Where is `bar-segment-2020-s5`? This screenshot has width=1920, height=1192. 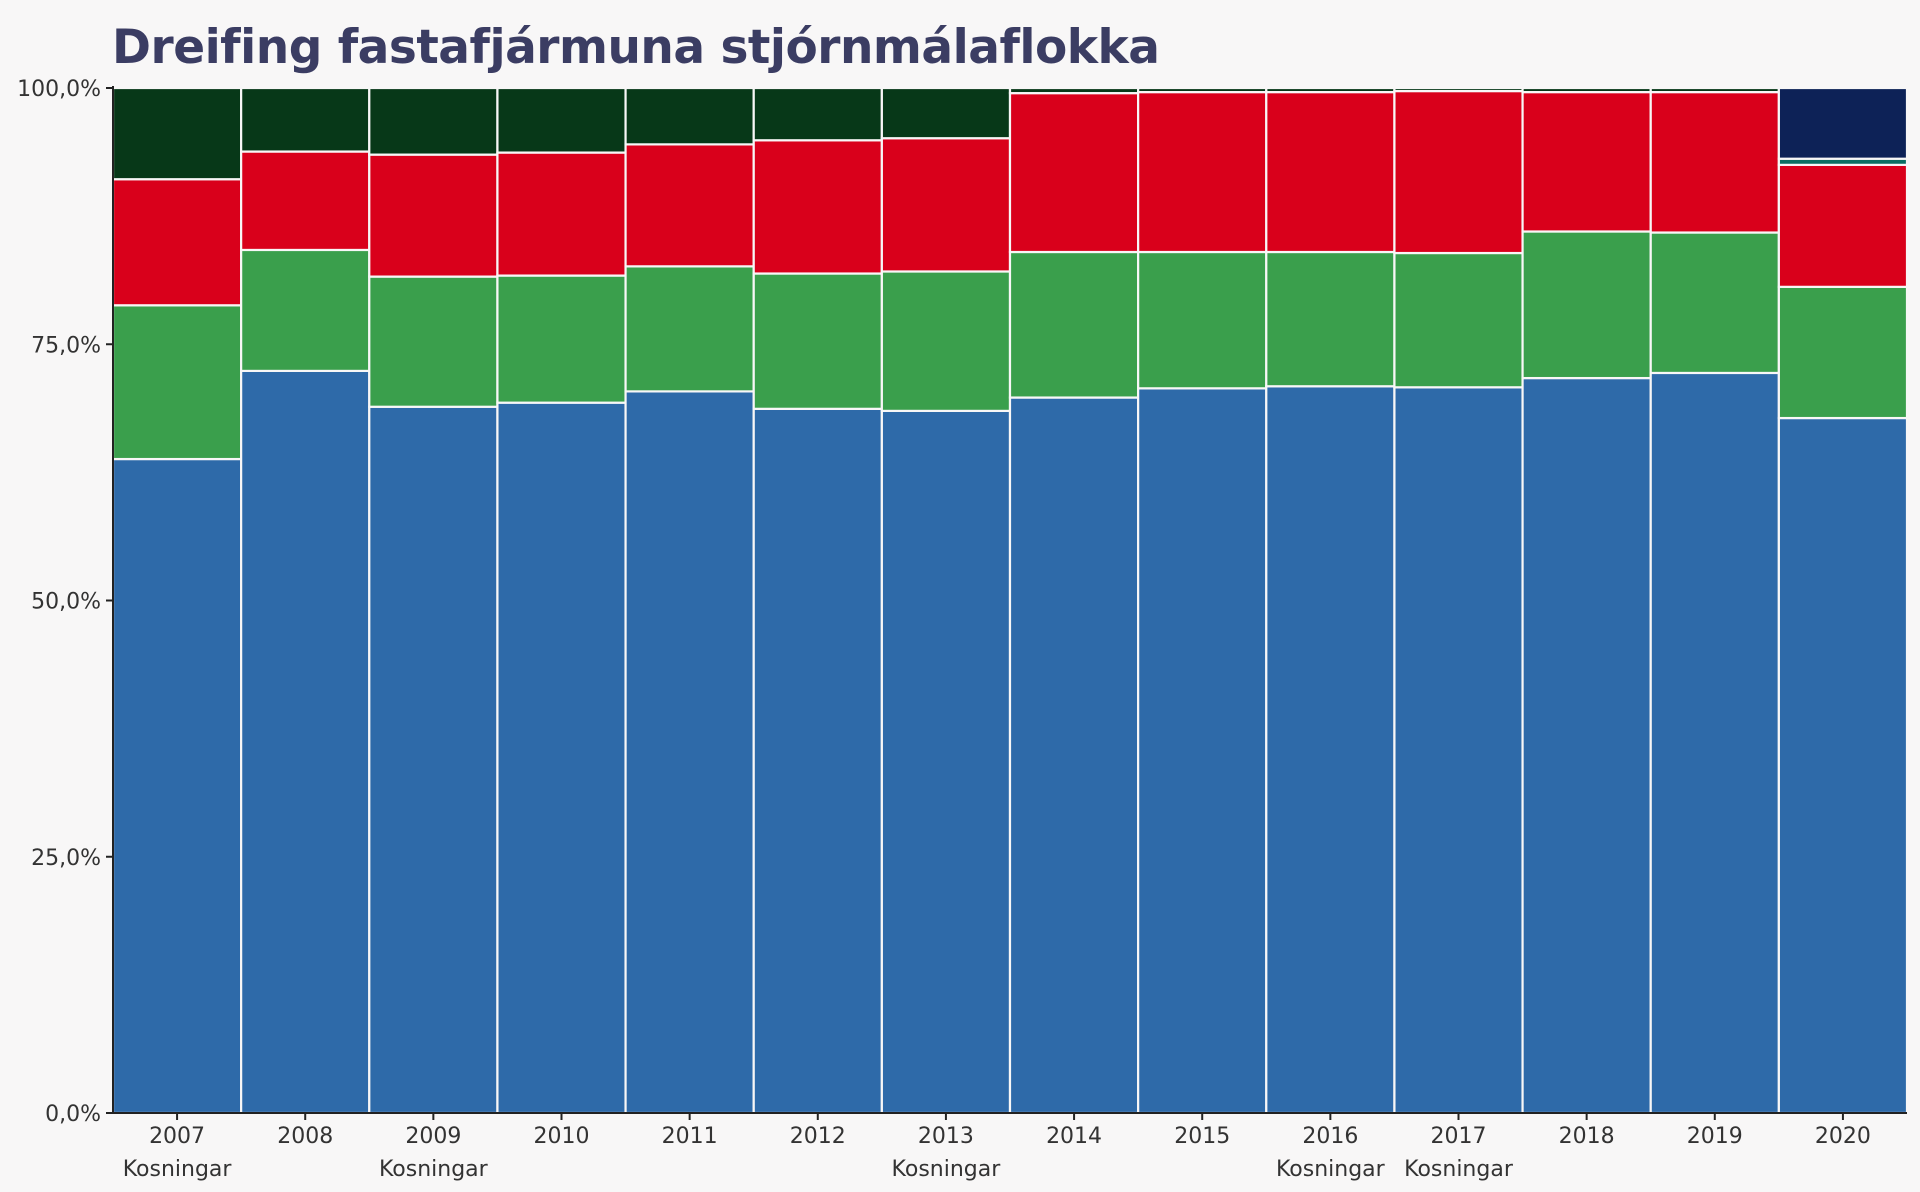
bar-segment-2020-s5 is located at coordinates (1843, 123).